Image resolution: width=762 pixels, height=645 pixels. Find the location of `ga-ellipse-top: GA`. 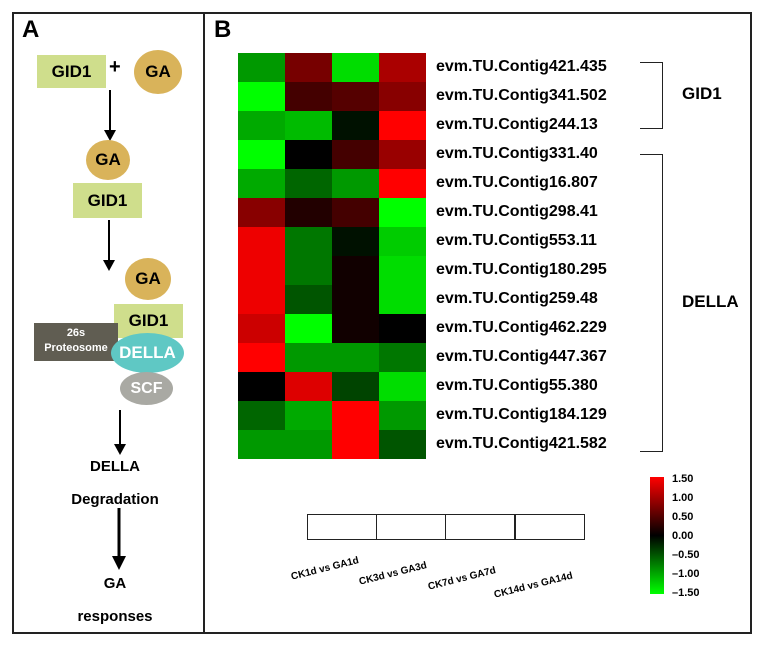

ga-ellipse-top: GA is located at coordinates (158, 72).